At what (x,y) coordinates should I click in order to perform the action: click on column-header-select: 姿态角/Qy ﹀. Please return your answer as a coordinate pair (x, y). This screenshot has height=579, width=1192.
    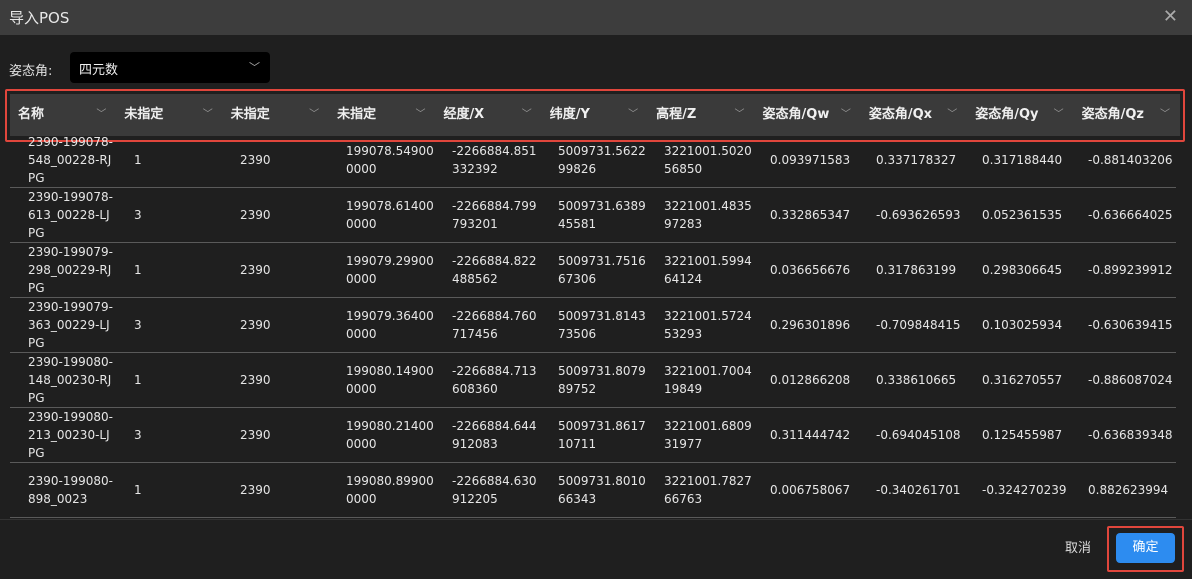
    Looking at the image, I should click on (1020, 115).